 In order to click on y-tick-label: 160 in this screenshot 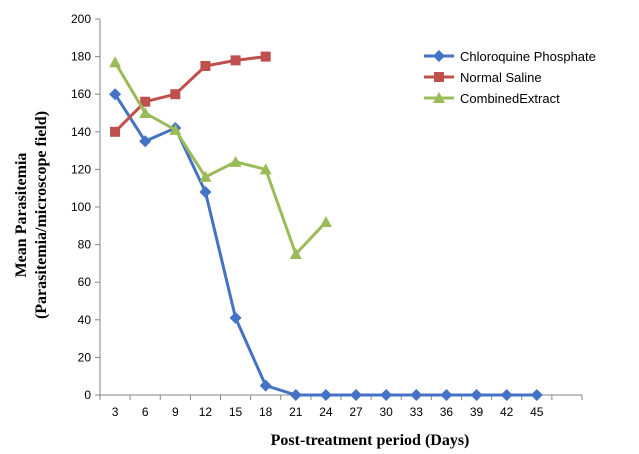, I will do `click(81, 94)`.